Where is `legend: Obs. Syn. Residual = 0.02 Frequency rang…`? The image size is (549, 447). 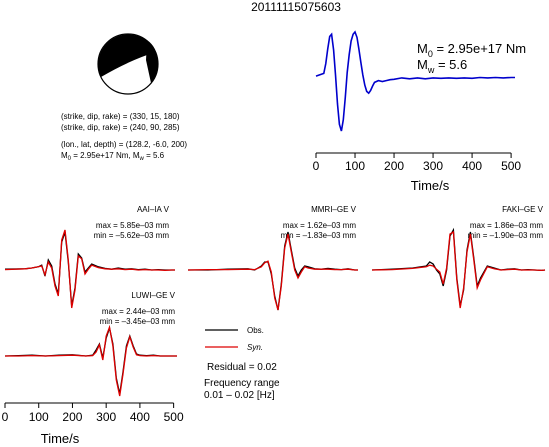 legend: Obs. Syn. Residual = 0.02 Frequency rang… is located at coordinates (242, 363).